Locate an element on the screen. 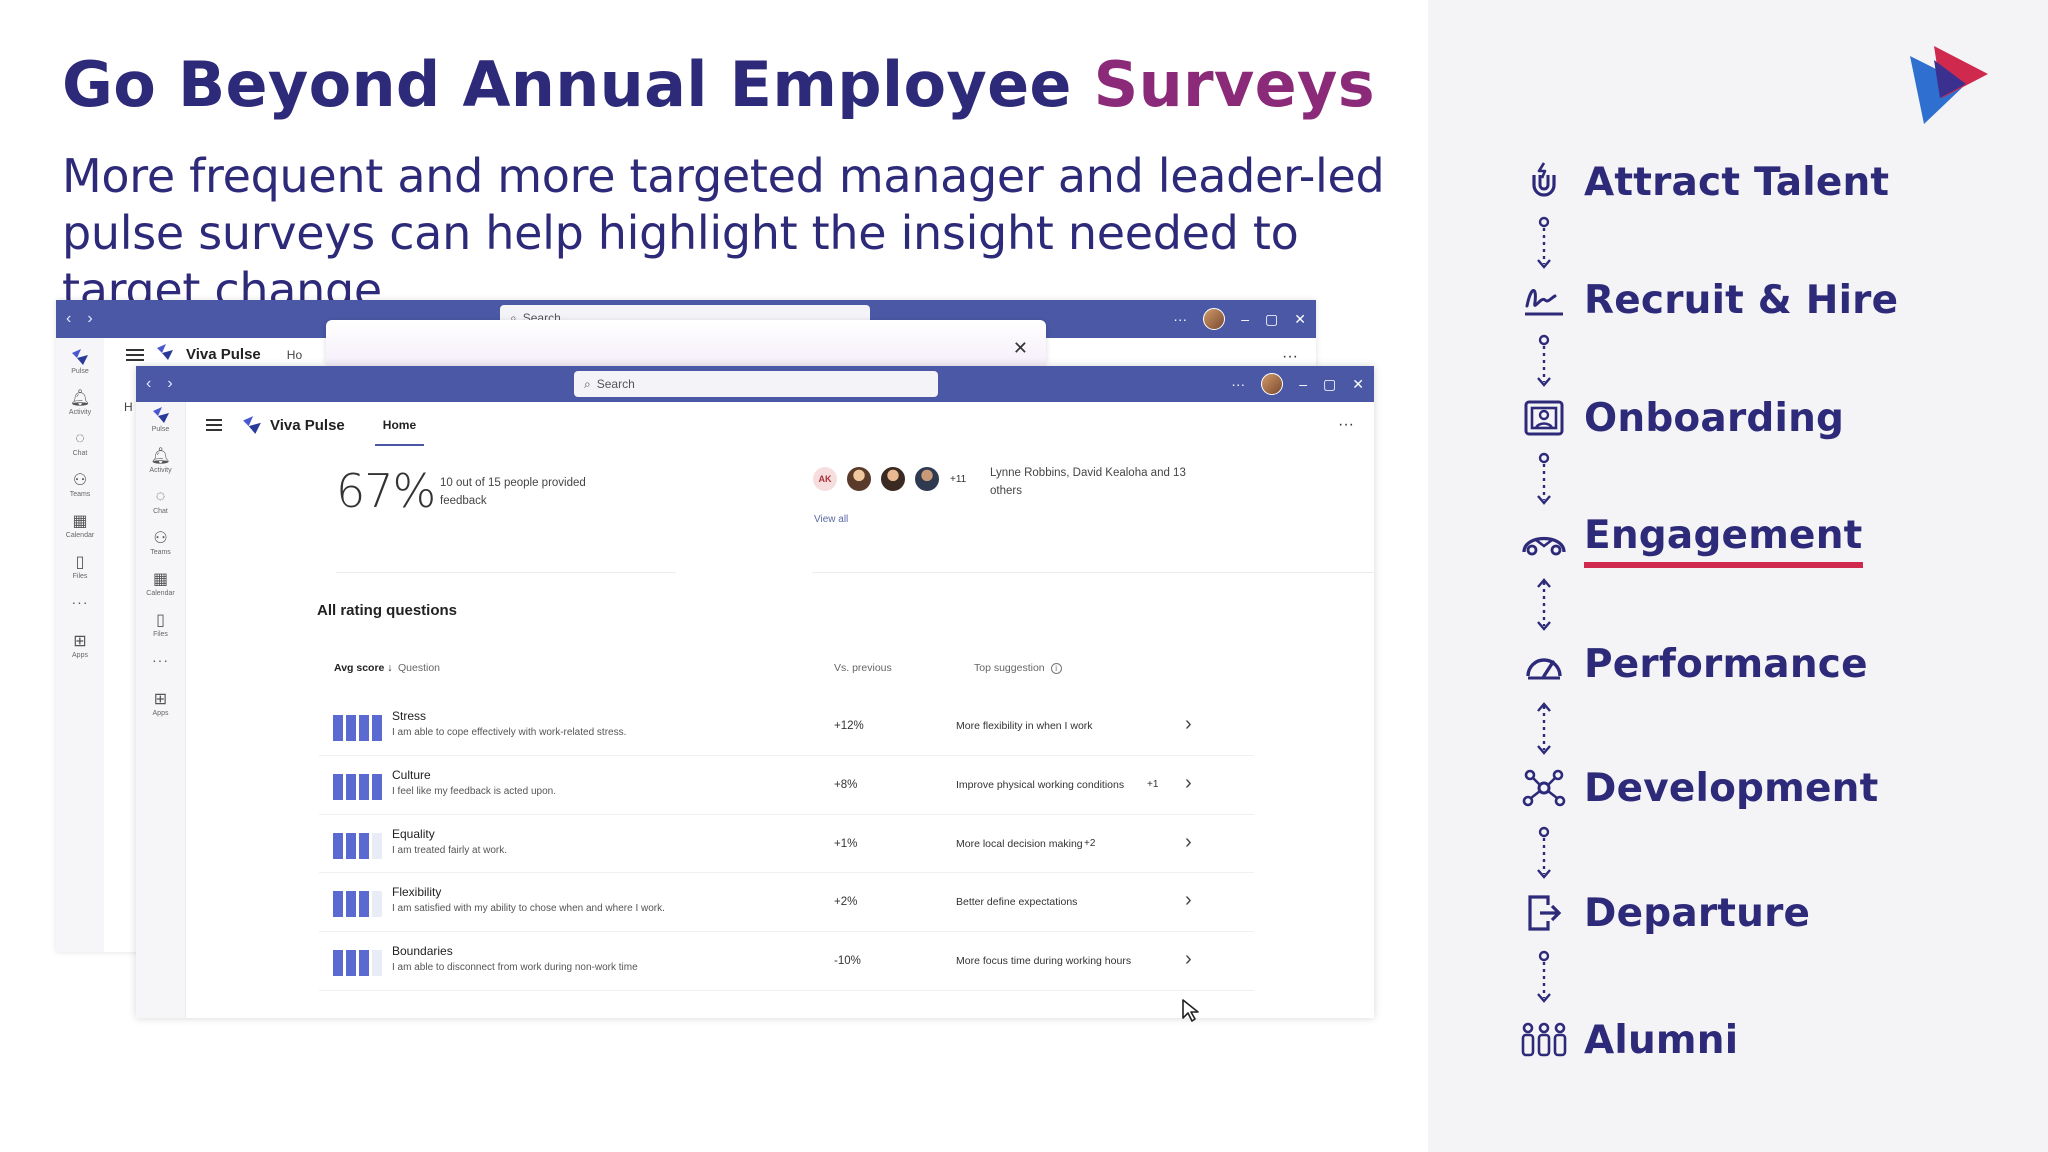 Image resolution: width=2048 pixels, height=1152 pixels. journey-step-performance: Performance is located at coordinates (1692, 664).